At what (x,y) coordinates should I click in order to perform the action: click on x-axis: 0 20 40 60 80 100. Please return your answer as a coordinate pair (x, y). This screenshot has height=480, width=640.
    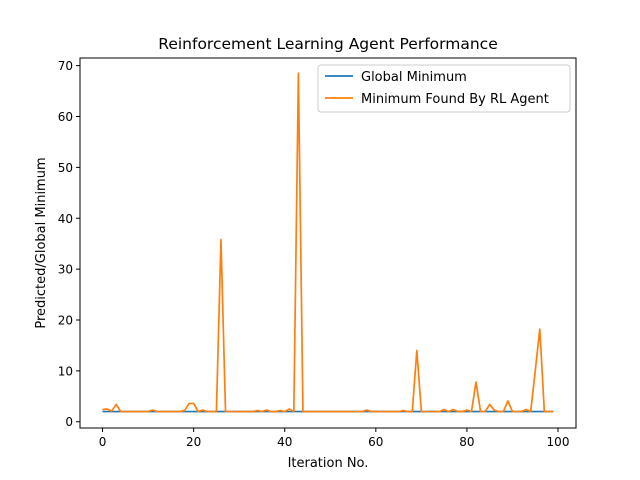
    Looking at the image, I should click on (334, 438).